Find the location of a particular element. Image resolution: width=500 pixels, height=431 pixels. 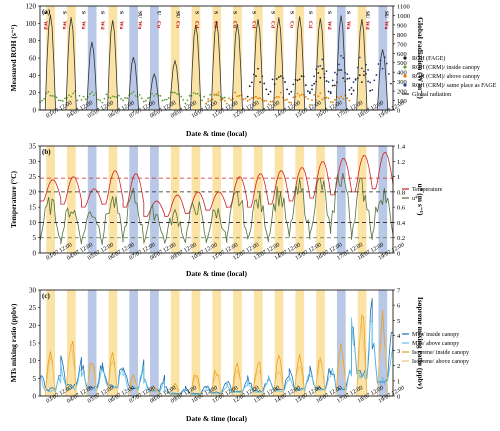

y2-tick-label: 900 is located at coordinates (402, 25).